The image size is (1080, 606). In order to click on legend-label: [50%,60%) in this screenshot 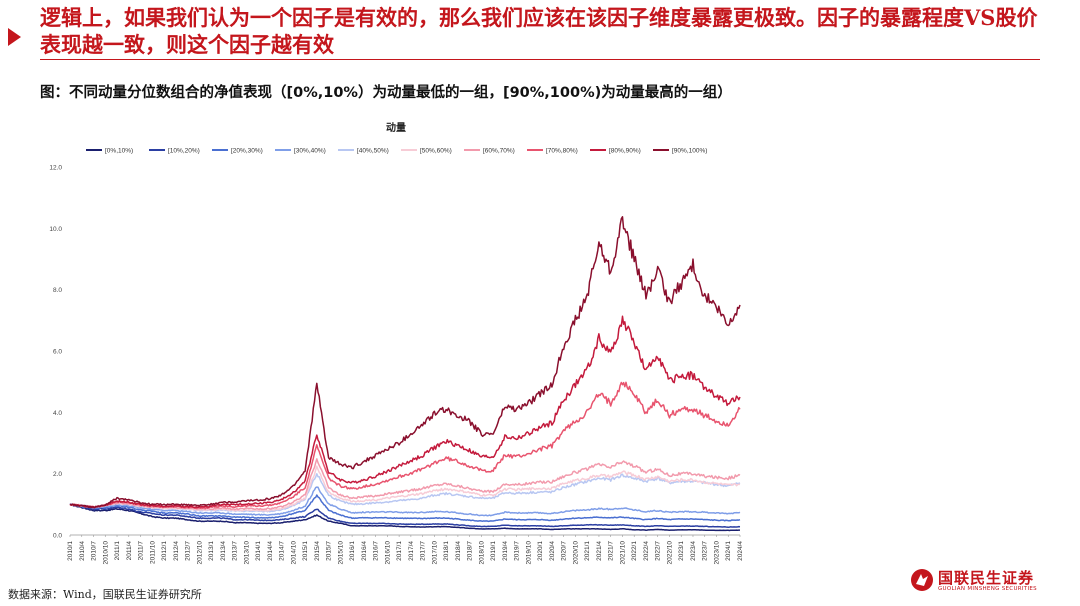, I will do `click(436, 151)`.